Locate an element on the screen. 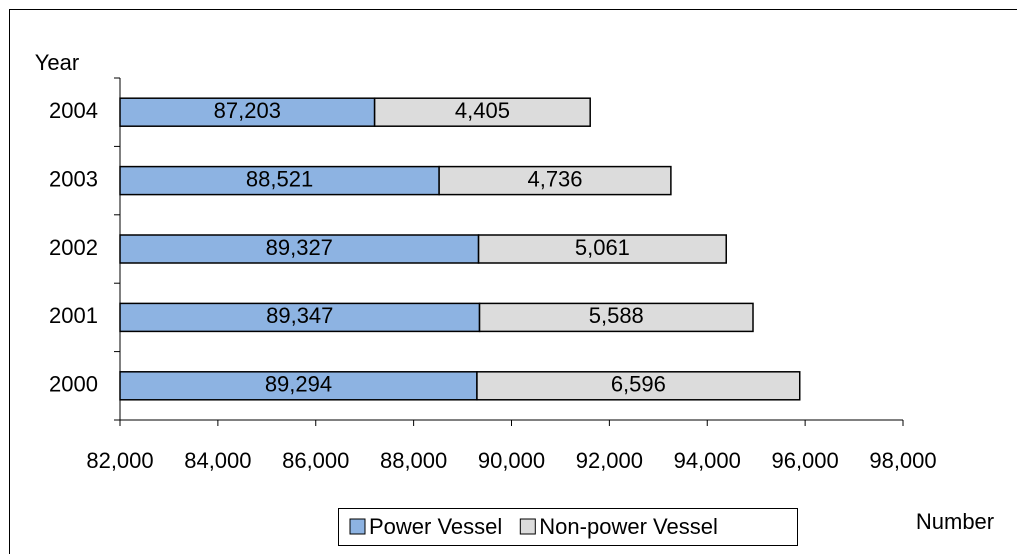  data-label: 88,521 is located at coordinates (279, 178).